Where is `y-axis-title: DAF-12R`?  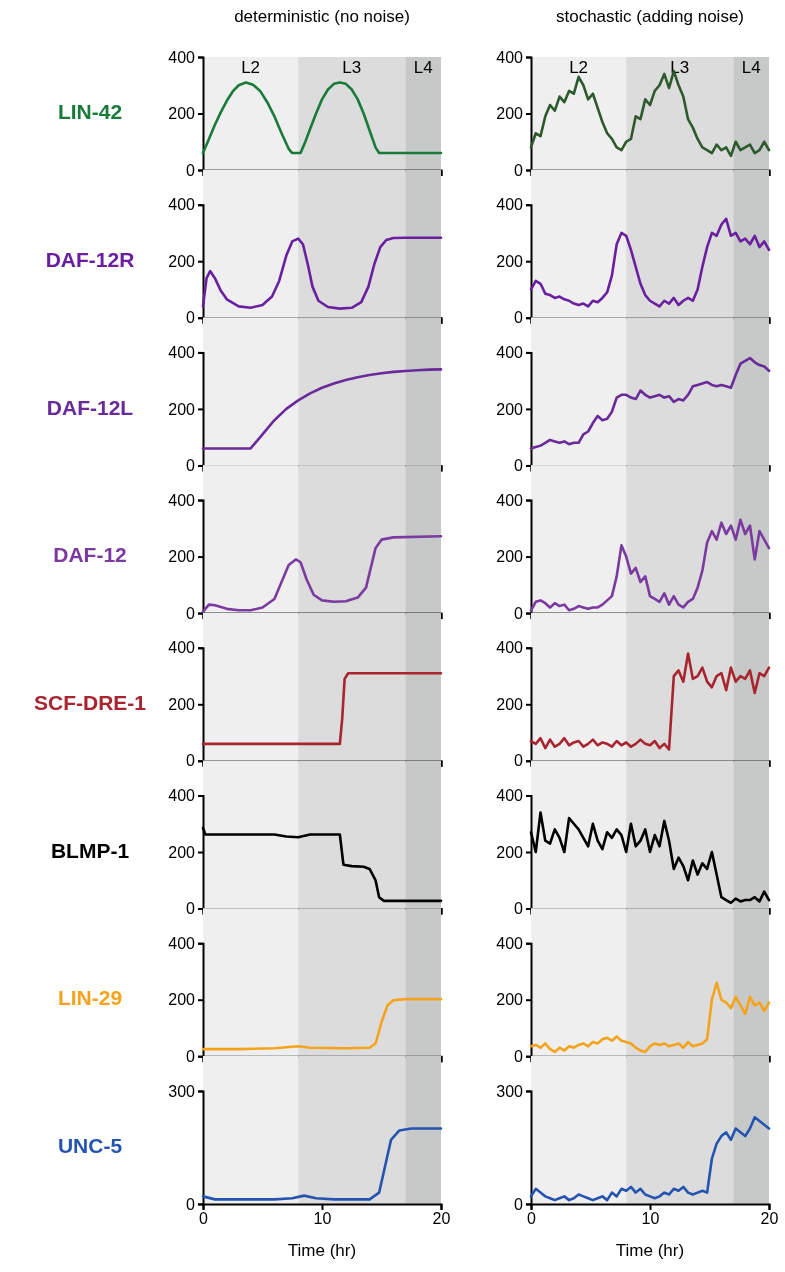 y-axis-title: DAF-12R is located at coordinates (90, 259).